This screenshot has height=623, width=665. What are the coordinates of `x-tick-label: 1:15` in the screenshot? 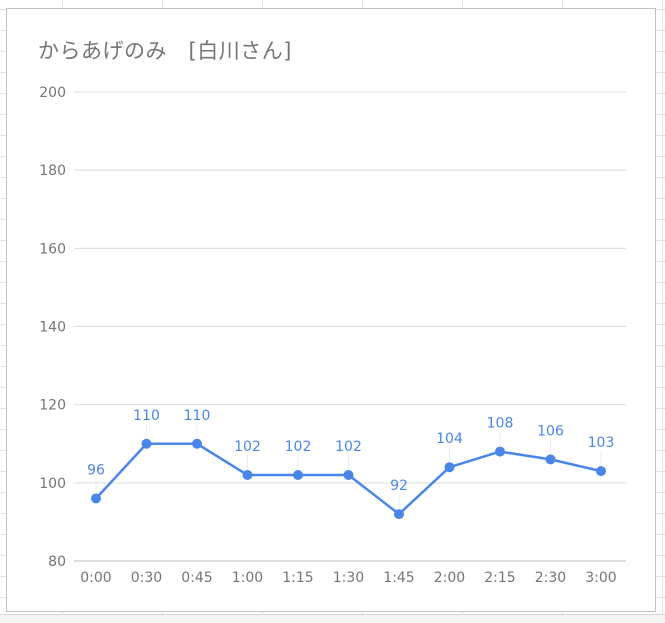 It's located at (297, 578).